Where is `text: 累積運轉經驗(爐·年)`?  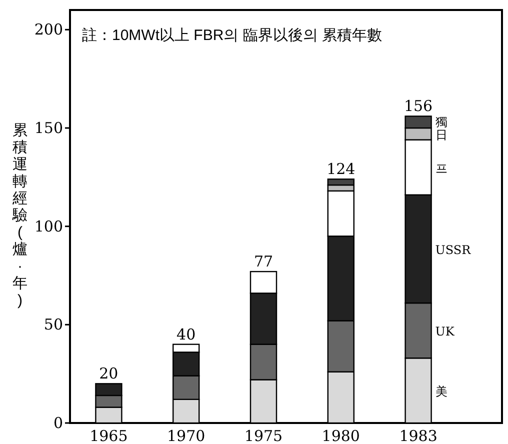
text: 累積運轉經驗(爐·年) is located at coordinates (20, 215).